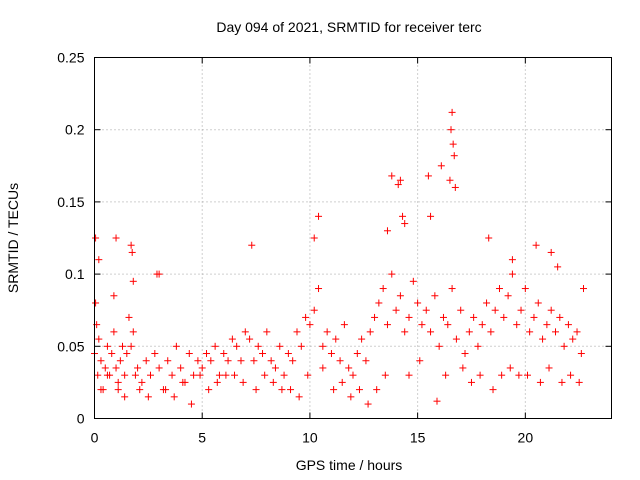 The image size is (640, 480). Describe the element at coordinates (202, 438) in the screenshot. I see `x-tick-label: 5` at that location.